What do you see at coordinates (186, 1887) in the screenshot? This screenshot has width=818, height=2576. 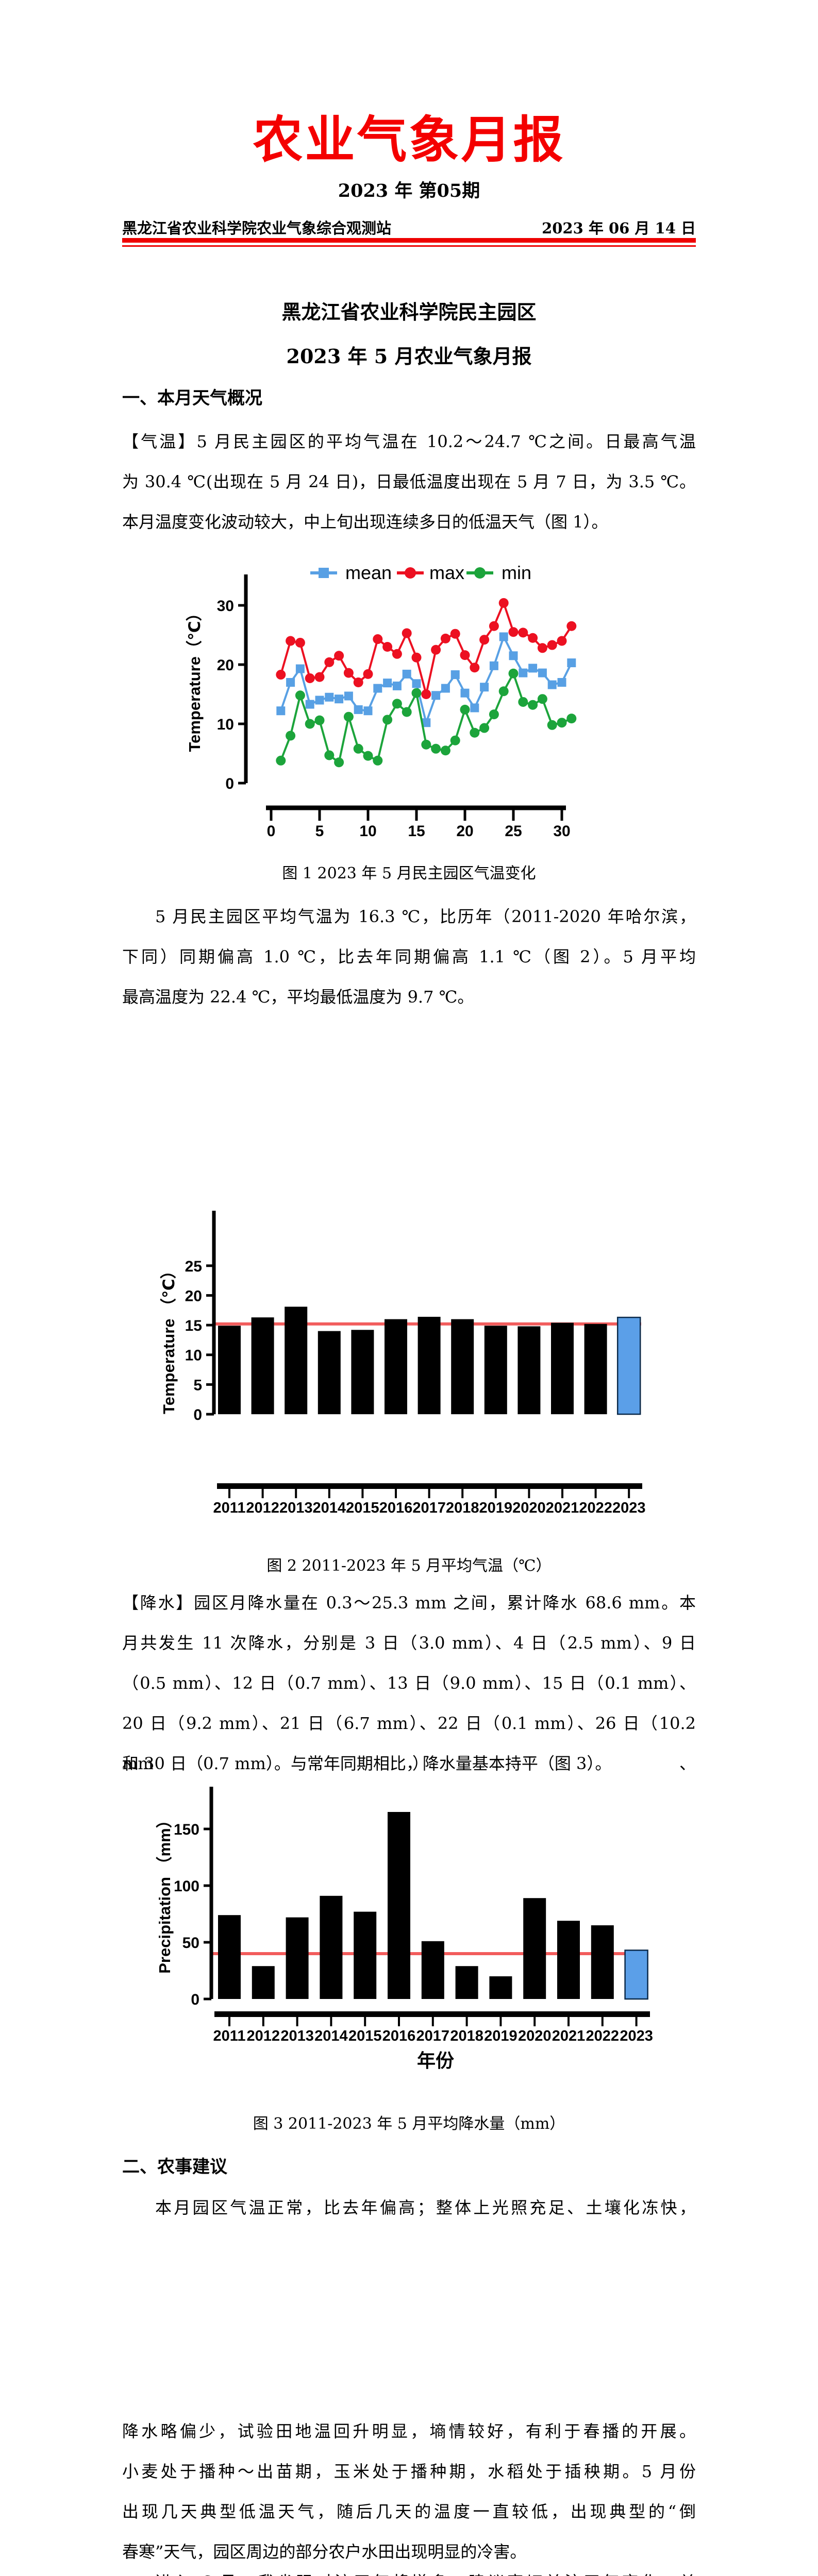 I see `svg-text: 100` at bounding box center [186, 1887].